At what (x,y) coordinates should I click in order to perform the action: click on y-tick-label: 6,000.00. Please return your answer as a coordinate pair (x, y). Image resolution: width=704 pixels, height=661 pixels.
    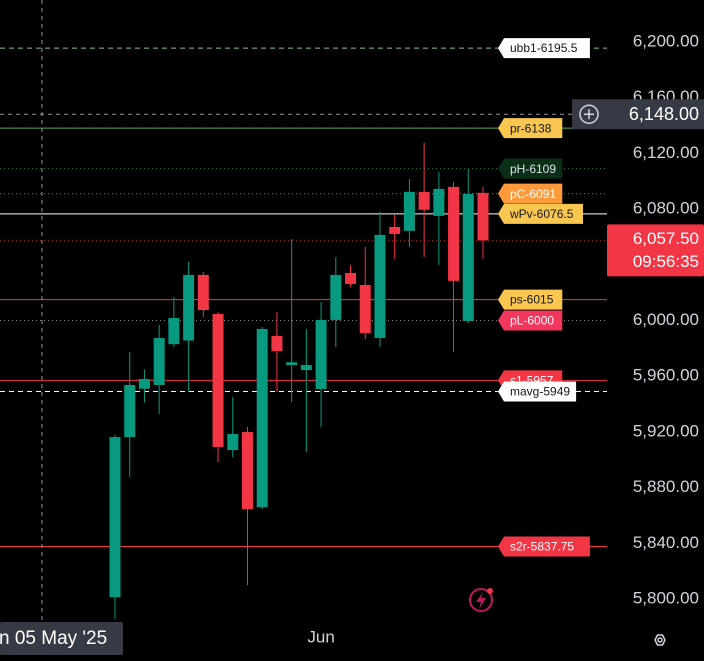
    Looking at the image, I should click on (666, 319).